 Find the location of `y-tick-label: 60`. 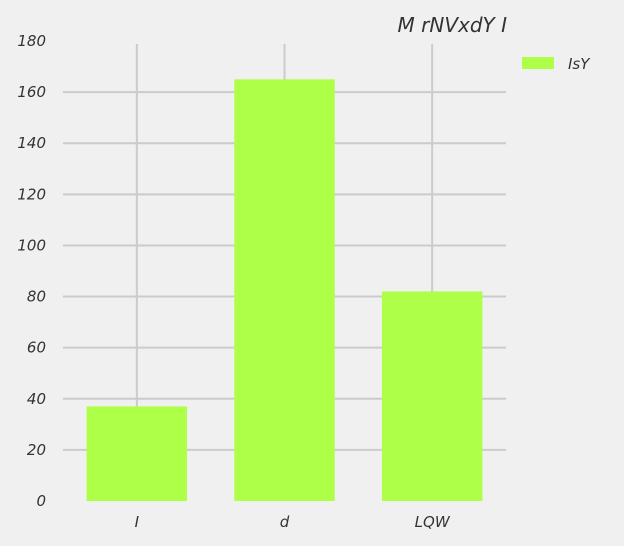

y-tick-label: 60 is located at coordinates (36, 348).